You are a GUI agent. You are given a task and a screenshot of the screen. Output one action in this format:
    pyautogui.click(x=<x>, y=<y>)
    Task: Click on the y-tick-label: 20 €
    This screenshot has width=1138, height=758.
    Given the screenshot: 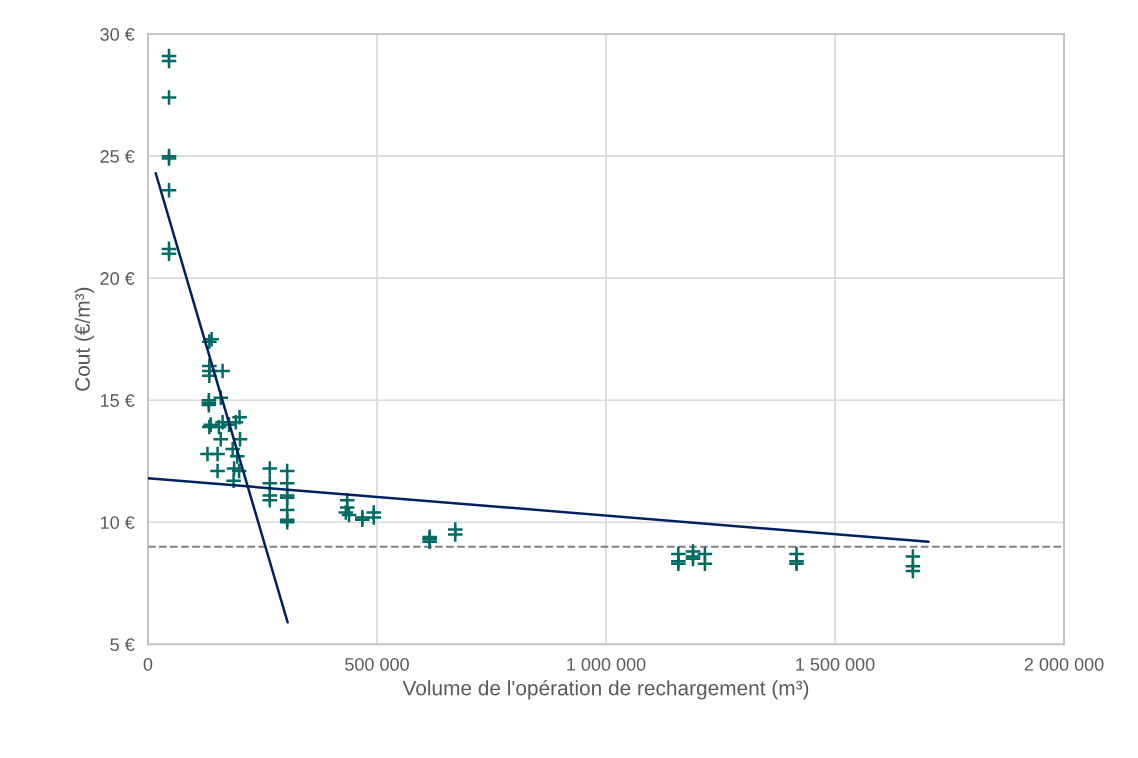 What is the action you would take?
    pyautogui.click(x=117, y=278)
    